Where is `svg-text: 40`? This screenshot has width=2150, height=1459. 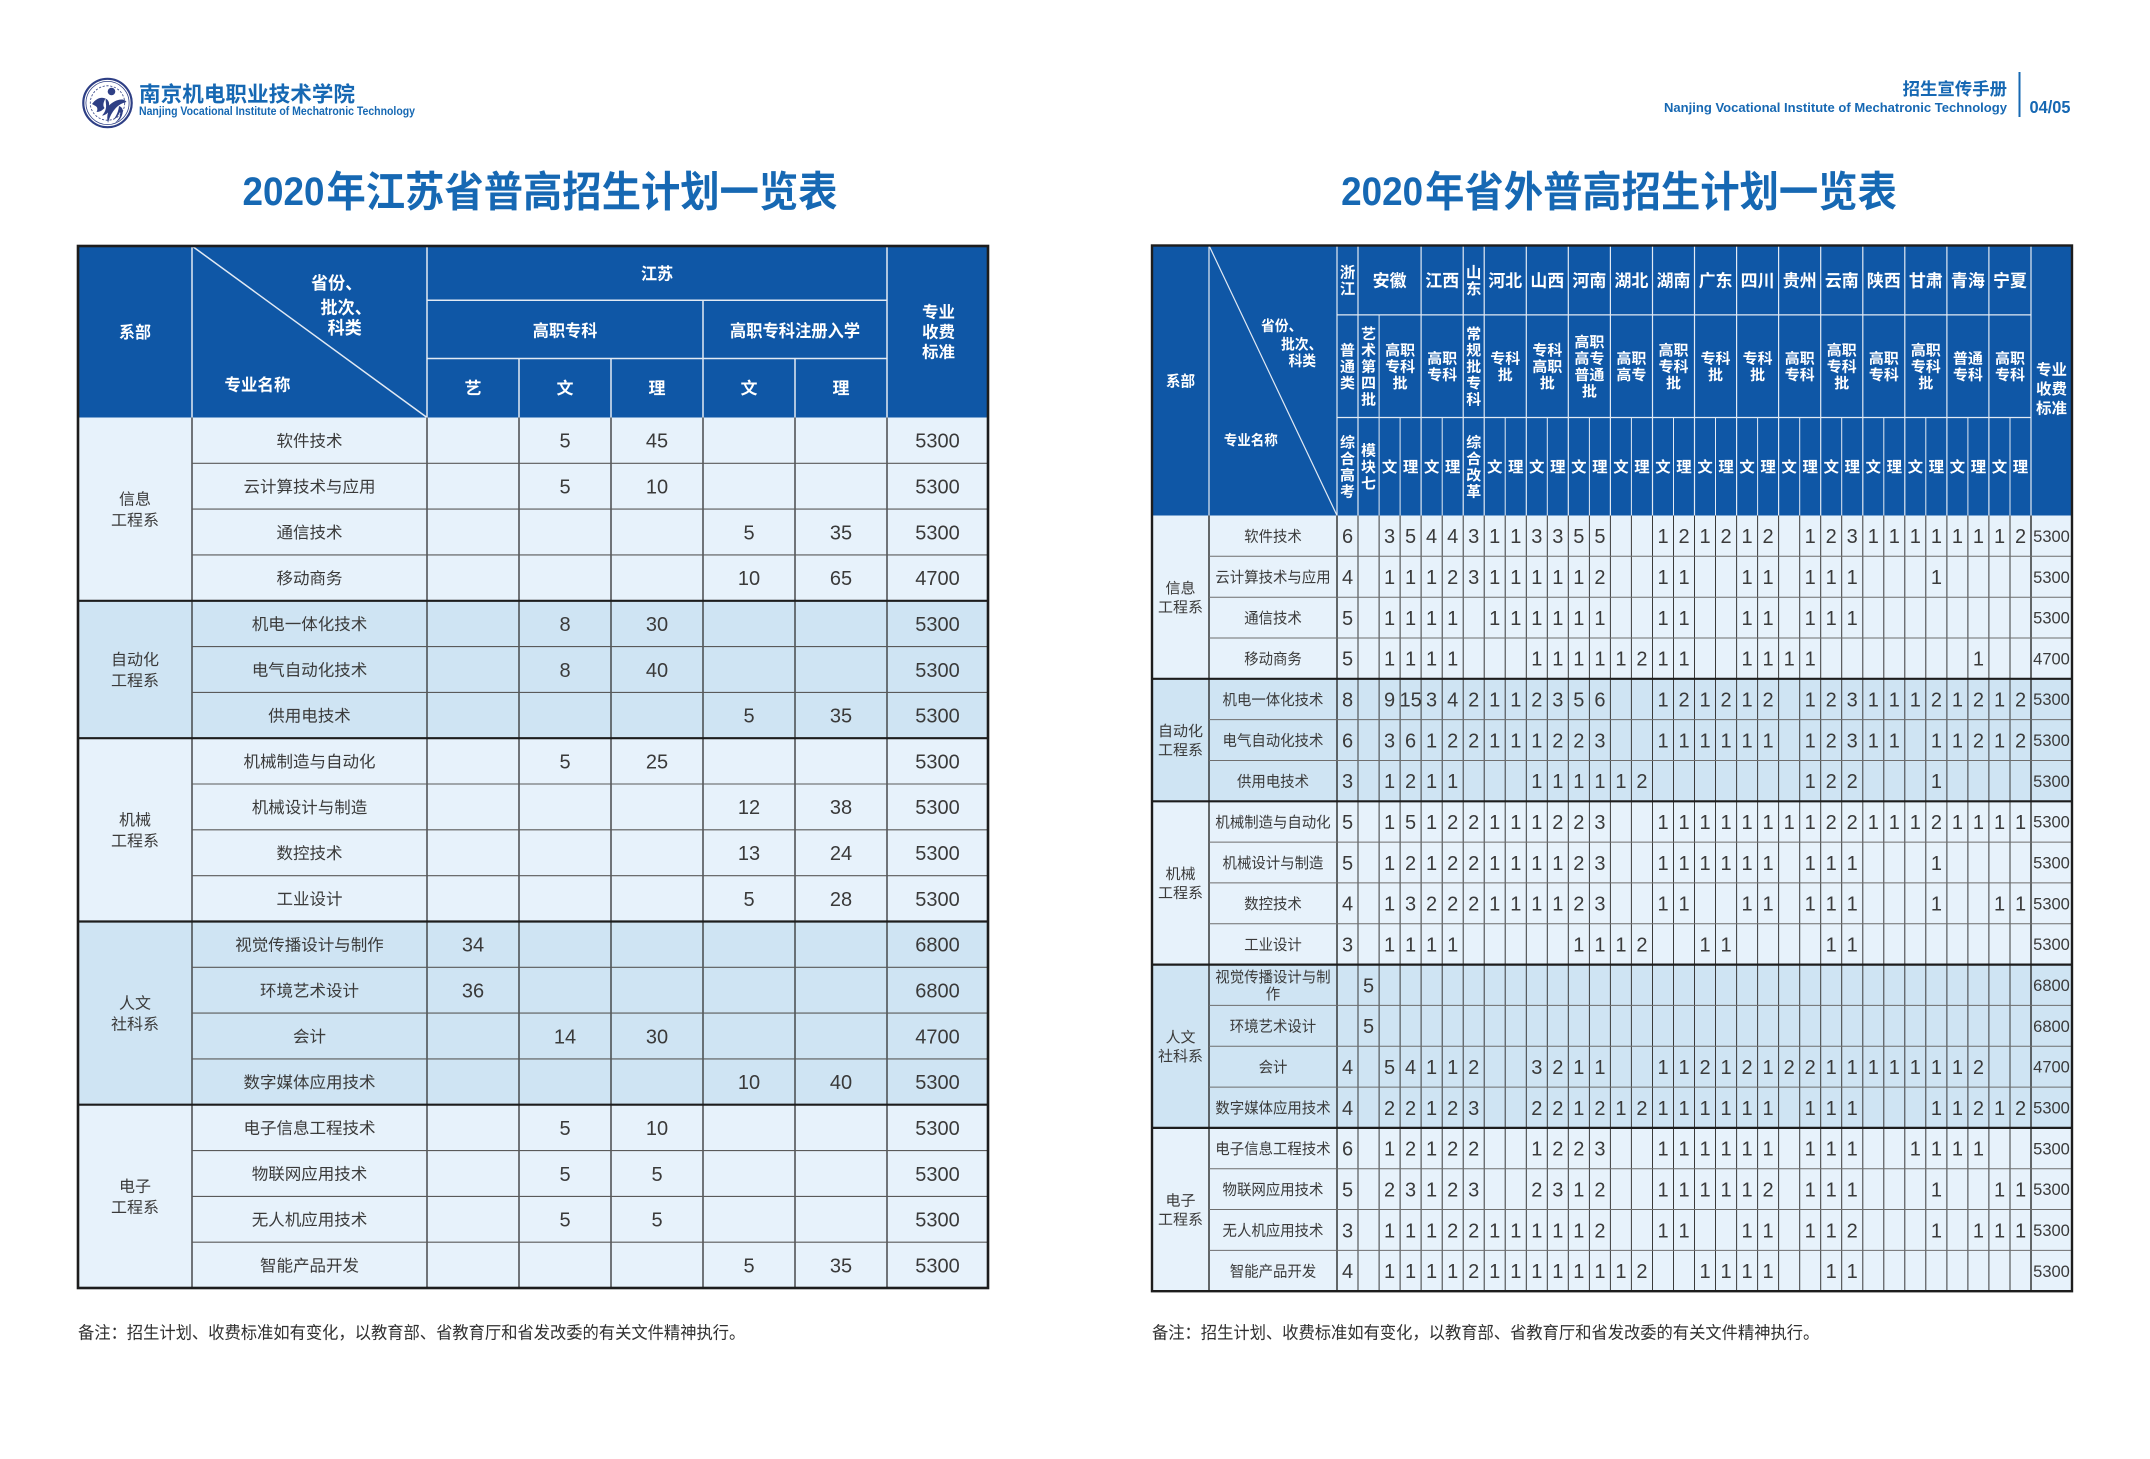
svg-text: 40 is located at coordinates (657, 671).